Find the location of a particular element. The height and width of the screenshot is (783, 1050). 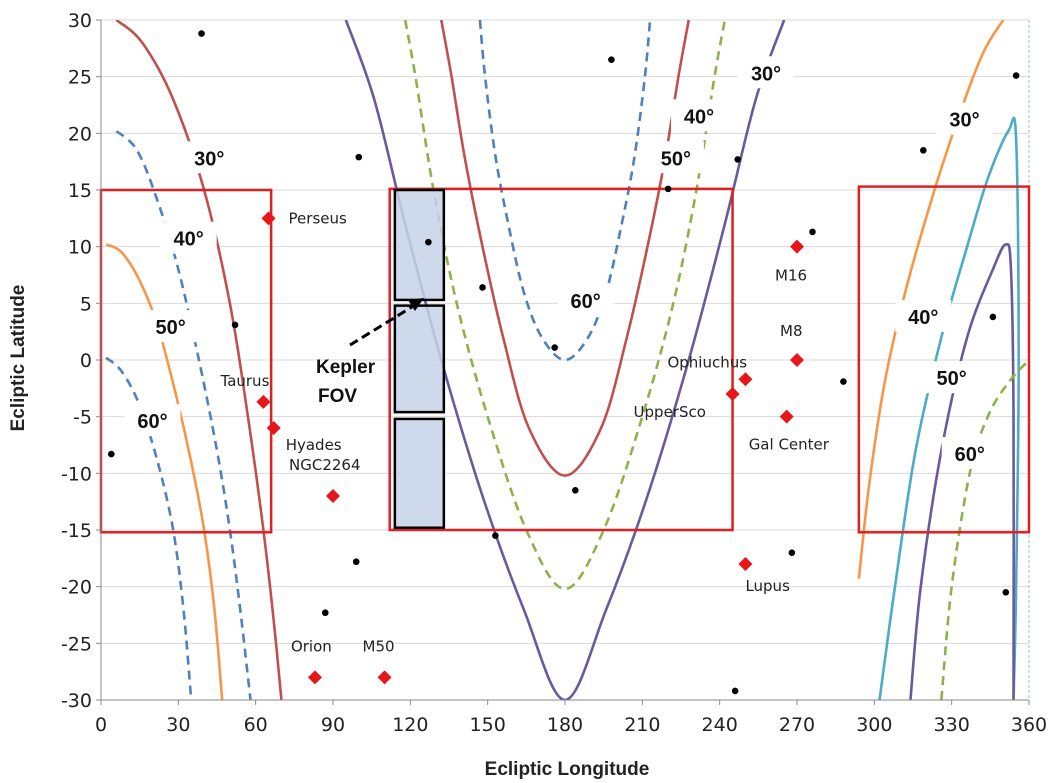

contour-label-9: 40° is located at coordinates (923, 318).